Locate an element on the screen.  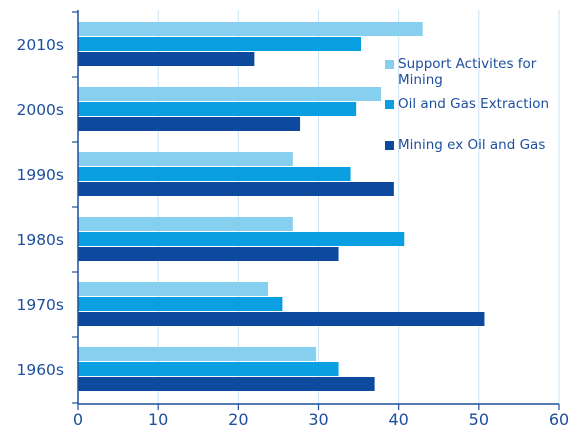
bar-support-activities-2010s is located at coordinates (250, 29).